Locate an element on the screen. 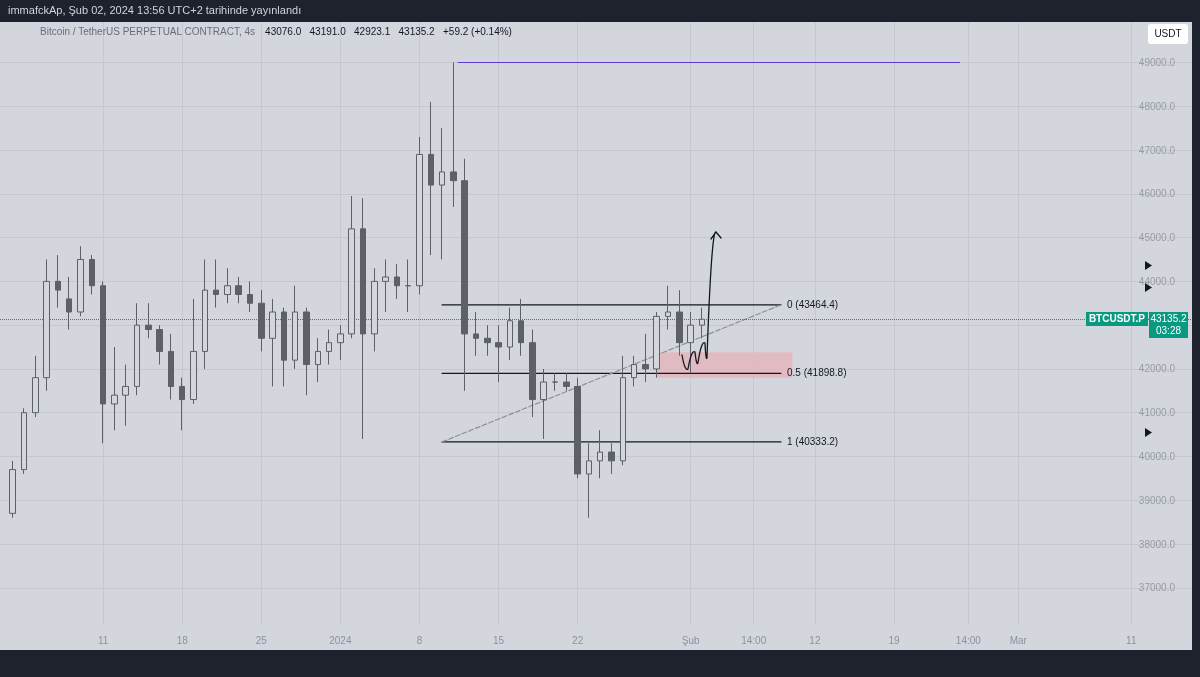 Image resolution: width=1200 pixels, height=677 pixels. annotation: 1 (40333.2) is located at coordinates (813, 441).